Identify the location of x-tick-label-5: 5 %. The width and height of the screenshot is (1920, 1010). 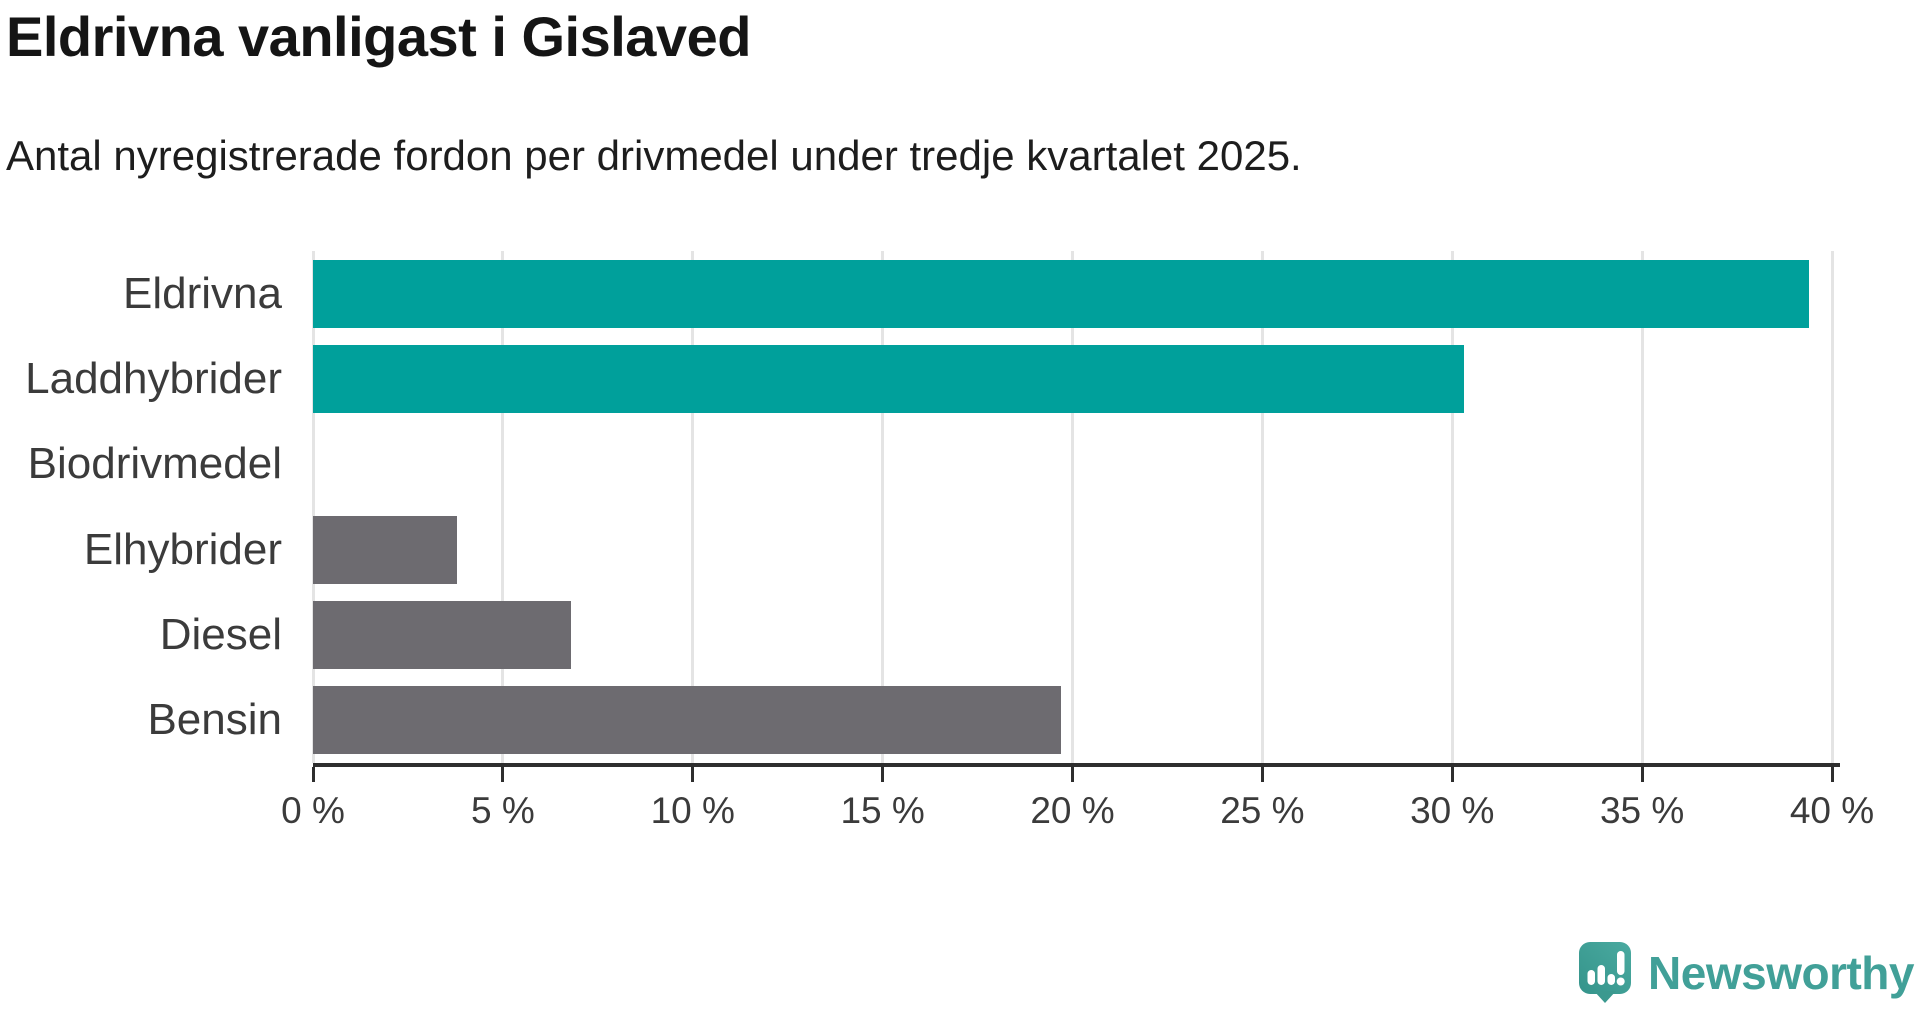
(502, 810).